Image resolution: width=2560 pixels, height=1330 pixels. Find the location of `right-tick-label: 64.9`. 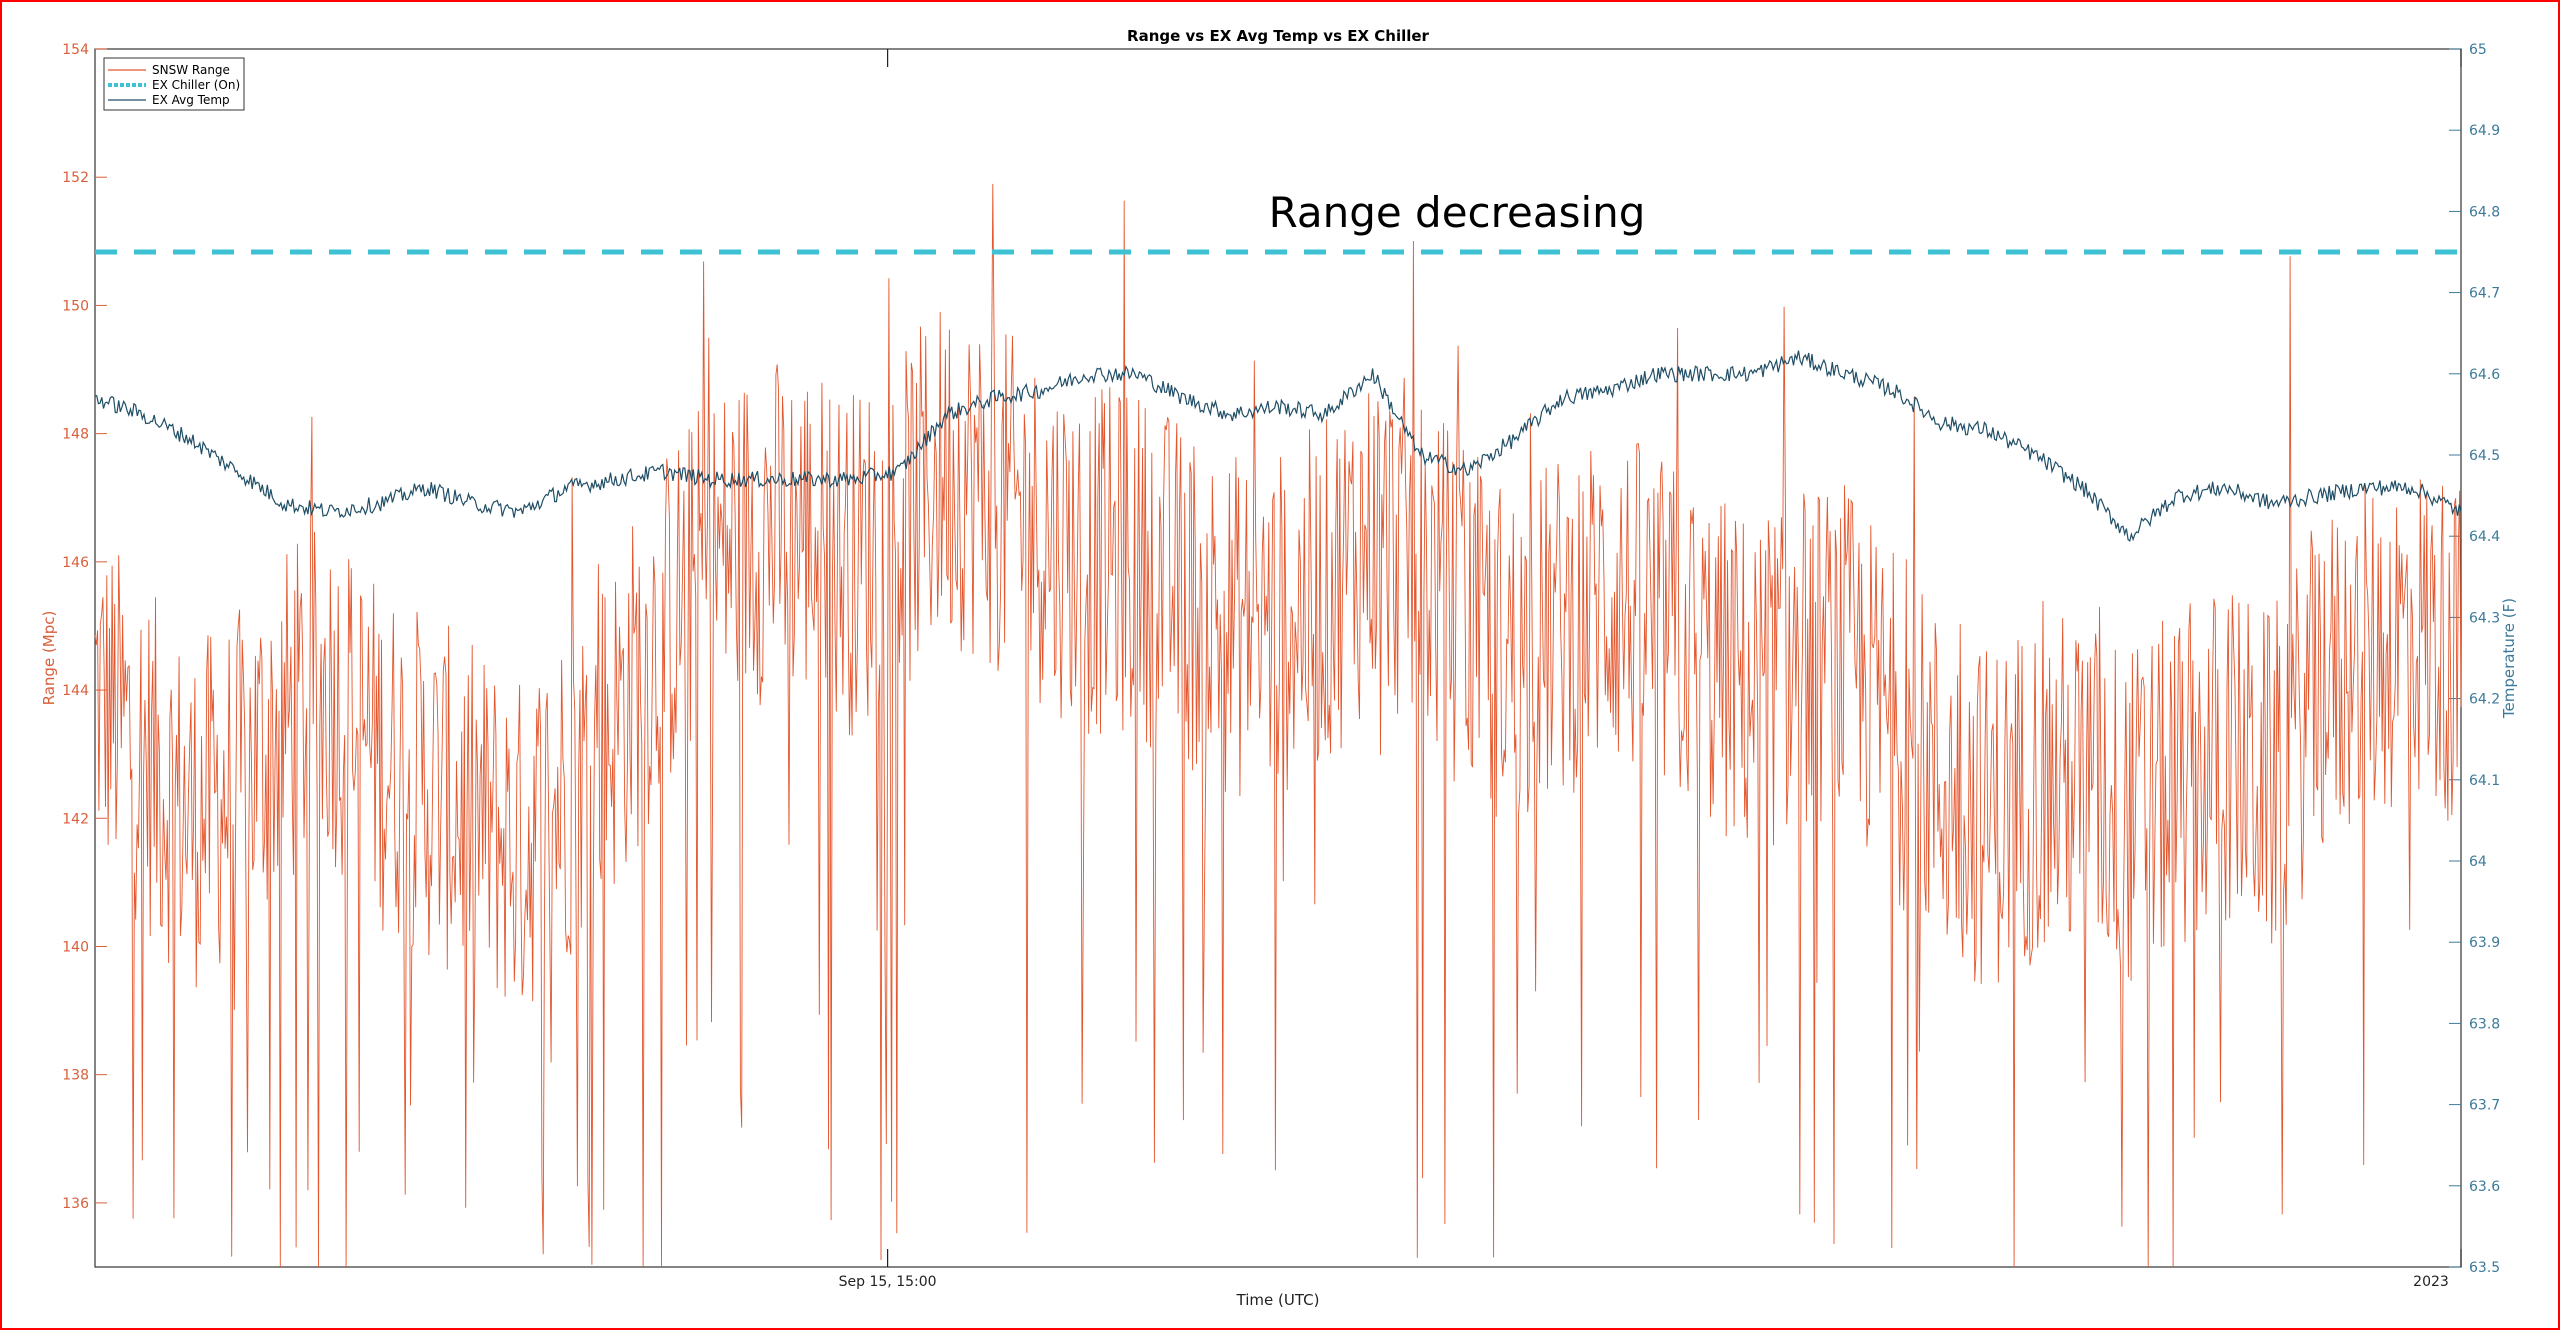

right-tick-label: 64.9 is located at coordinates (2484, 131).